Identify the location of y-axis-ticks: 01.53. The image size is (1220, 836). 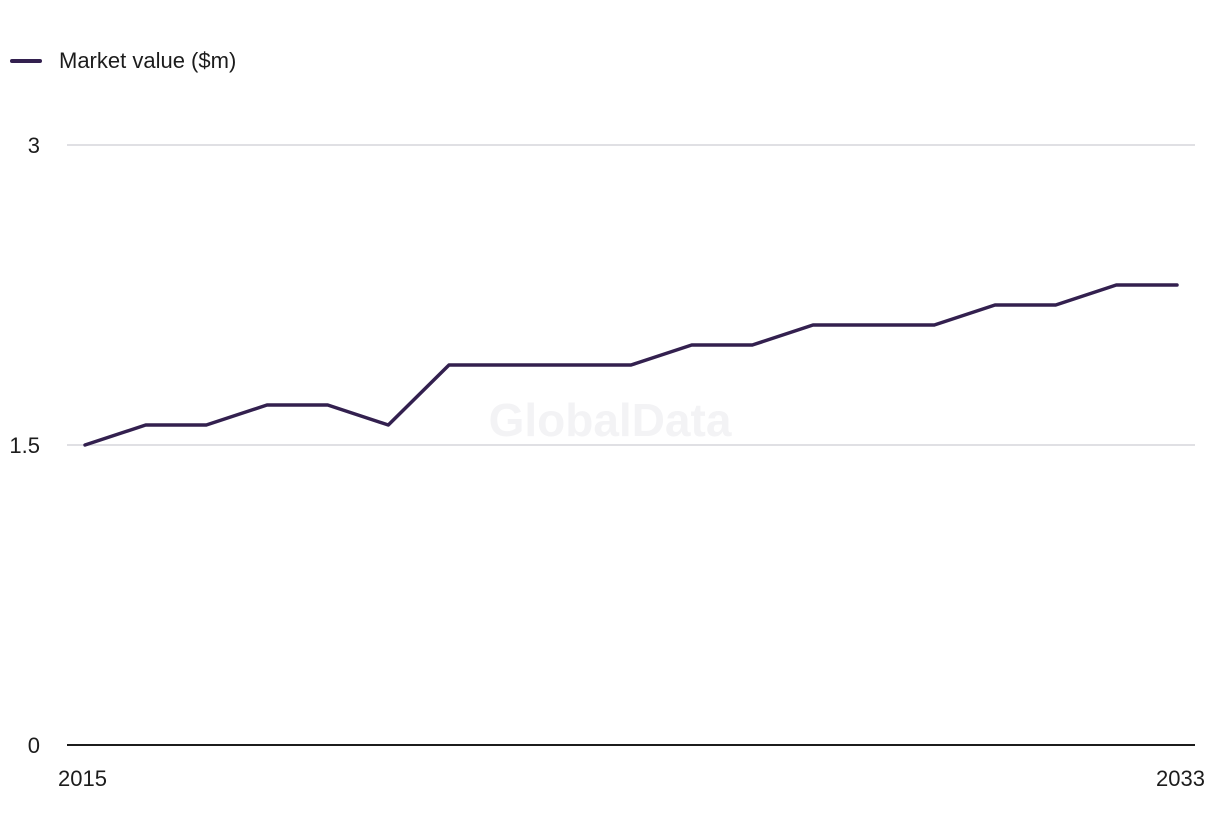
(24, 445).